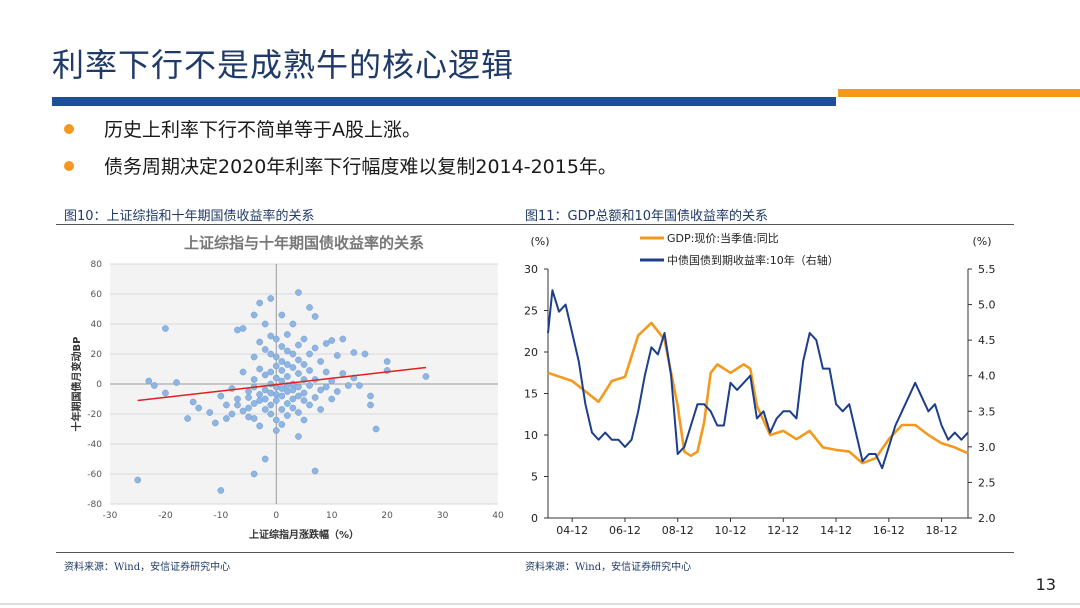 Image resolution: width=1080 pixels, height=608 pixels. Describe the element at coordinates (981, 241) in the screenshot. I see `right-axis-unit: (%)` at that location.